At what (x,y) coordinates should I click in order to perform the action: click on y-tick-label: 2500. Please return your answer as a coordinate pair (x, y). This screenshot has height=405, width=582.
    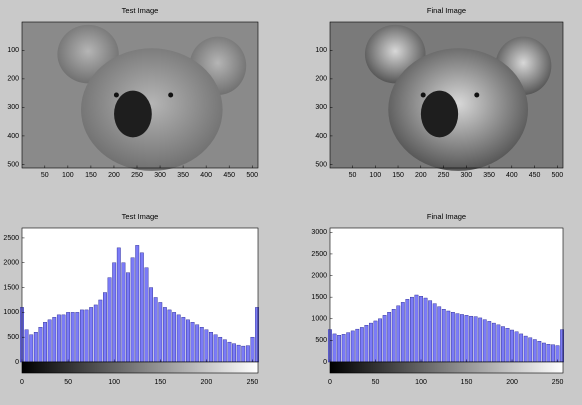
    Looking at the image, I should click on (319, 254).